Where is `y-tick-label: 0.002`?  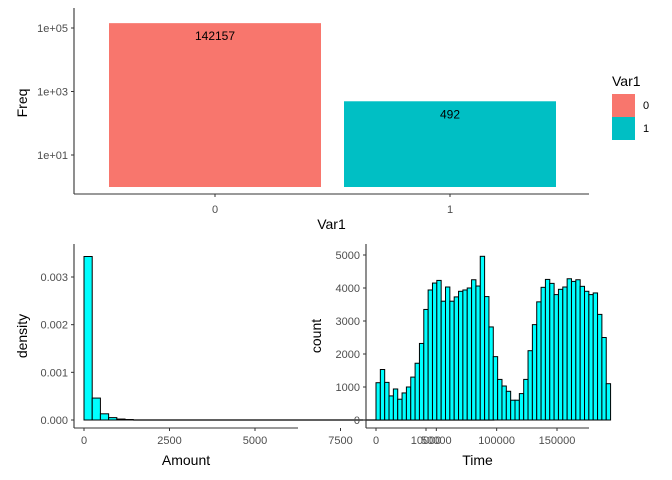
y-tick-label: 0.002 is located at coordinates (54, 326).